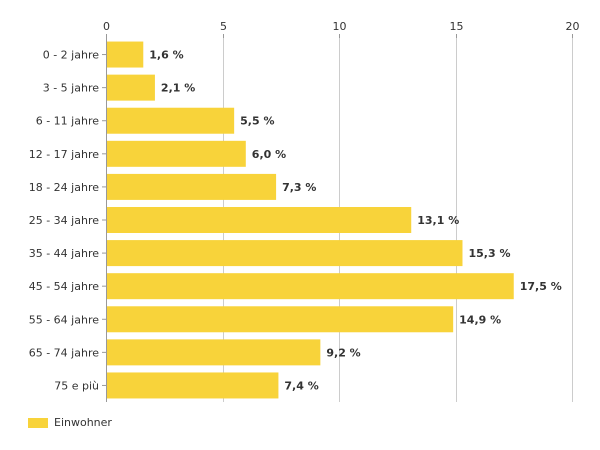 The height and width of the screenshot is (450, 600). What do you see at coordinates (64, 253) in the screenshot?
I see `category-label: 35 - 44 jahre` at bounding box center [64, 253].